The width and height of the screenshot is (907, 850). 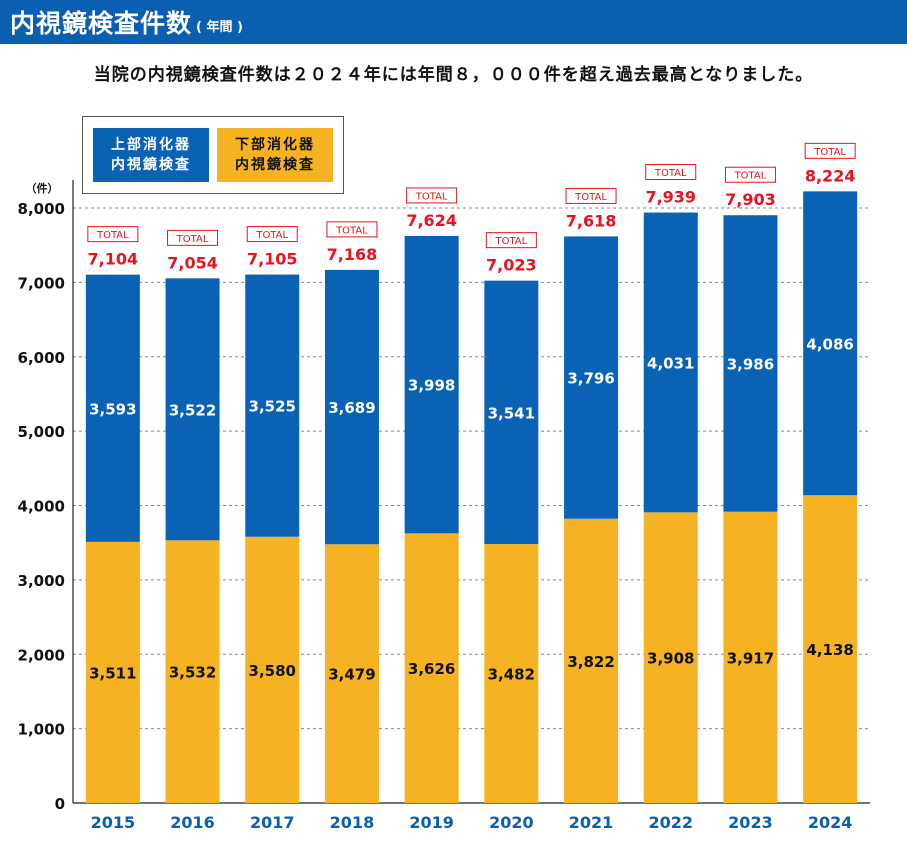 What do you see at coordinates (192, 822) in the screenshot?
I see `x-tick-label-2016: 2016` at bounding box center [192, 822].